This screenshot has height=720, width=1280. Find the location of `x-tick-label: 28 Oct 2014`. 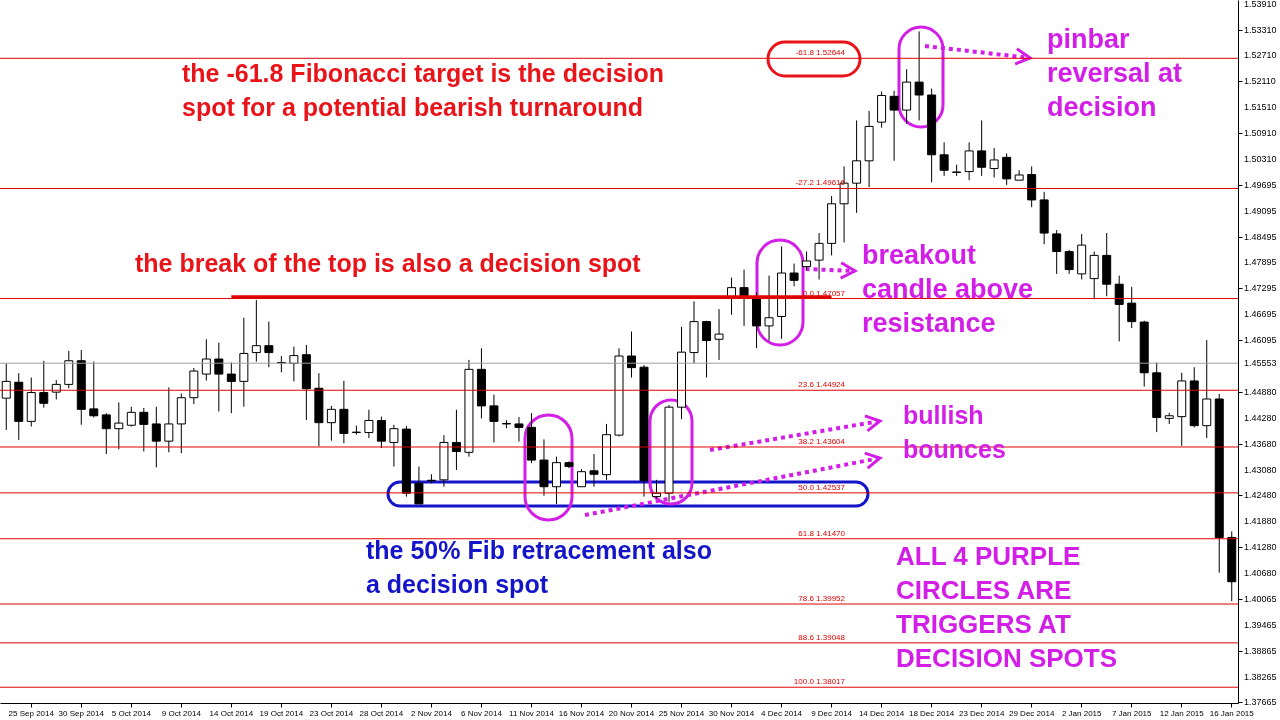

x-tick-label: 28 Oct 2014 is located at coordinates (381, 713).